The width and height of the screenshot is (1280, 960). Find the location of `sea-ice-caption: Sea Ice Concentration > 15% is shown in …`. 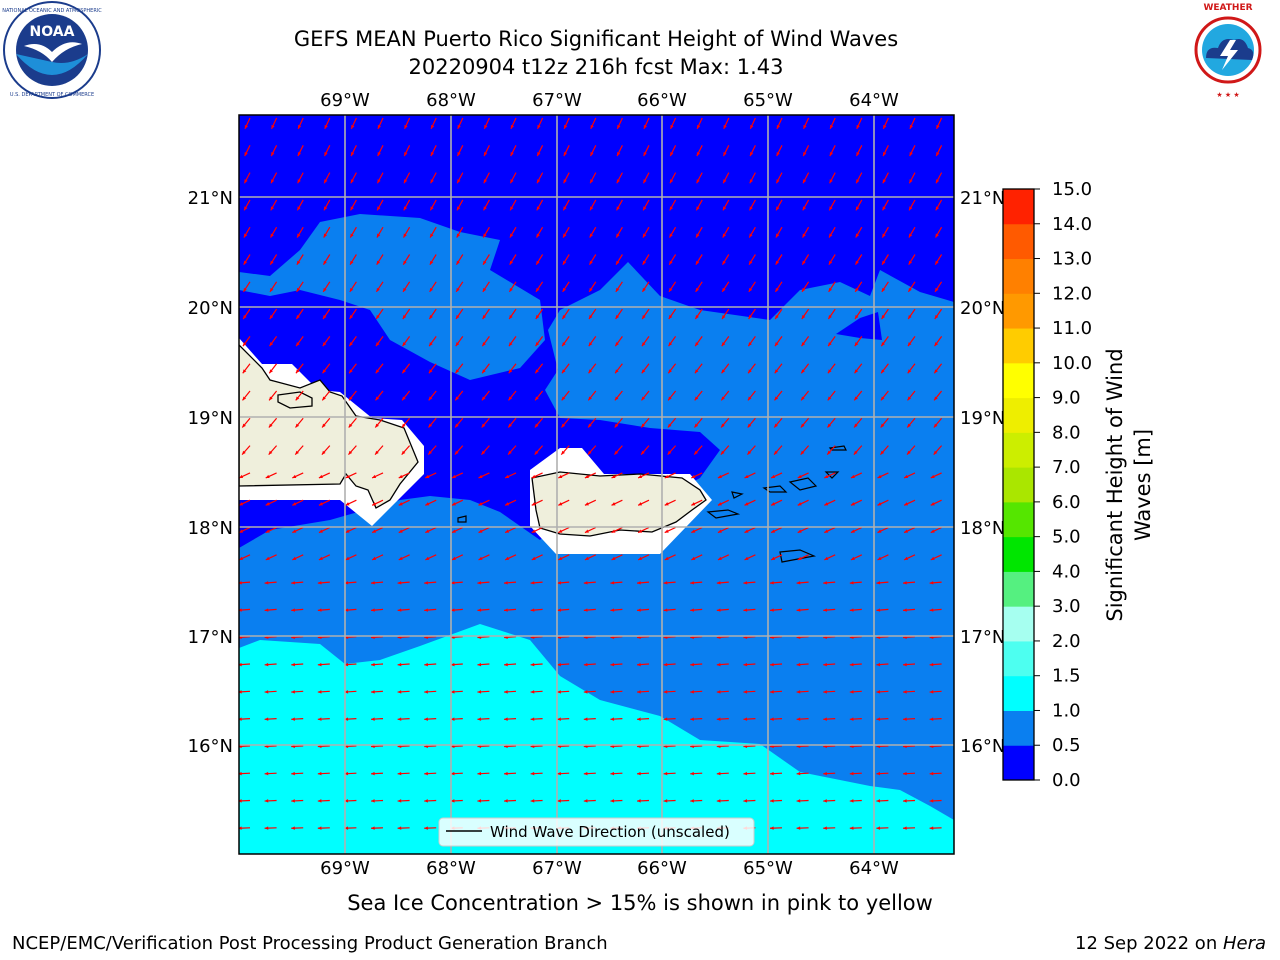

sea-ice-caption: Sea Ice Concentration > 15% is shown in … is located at coordinates (640, 903).